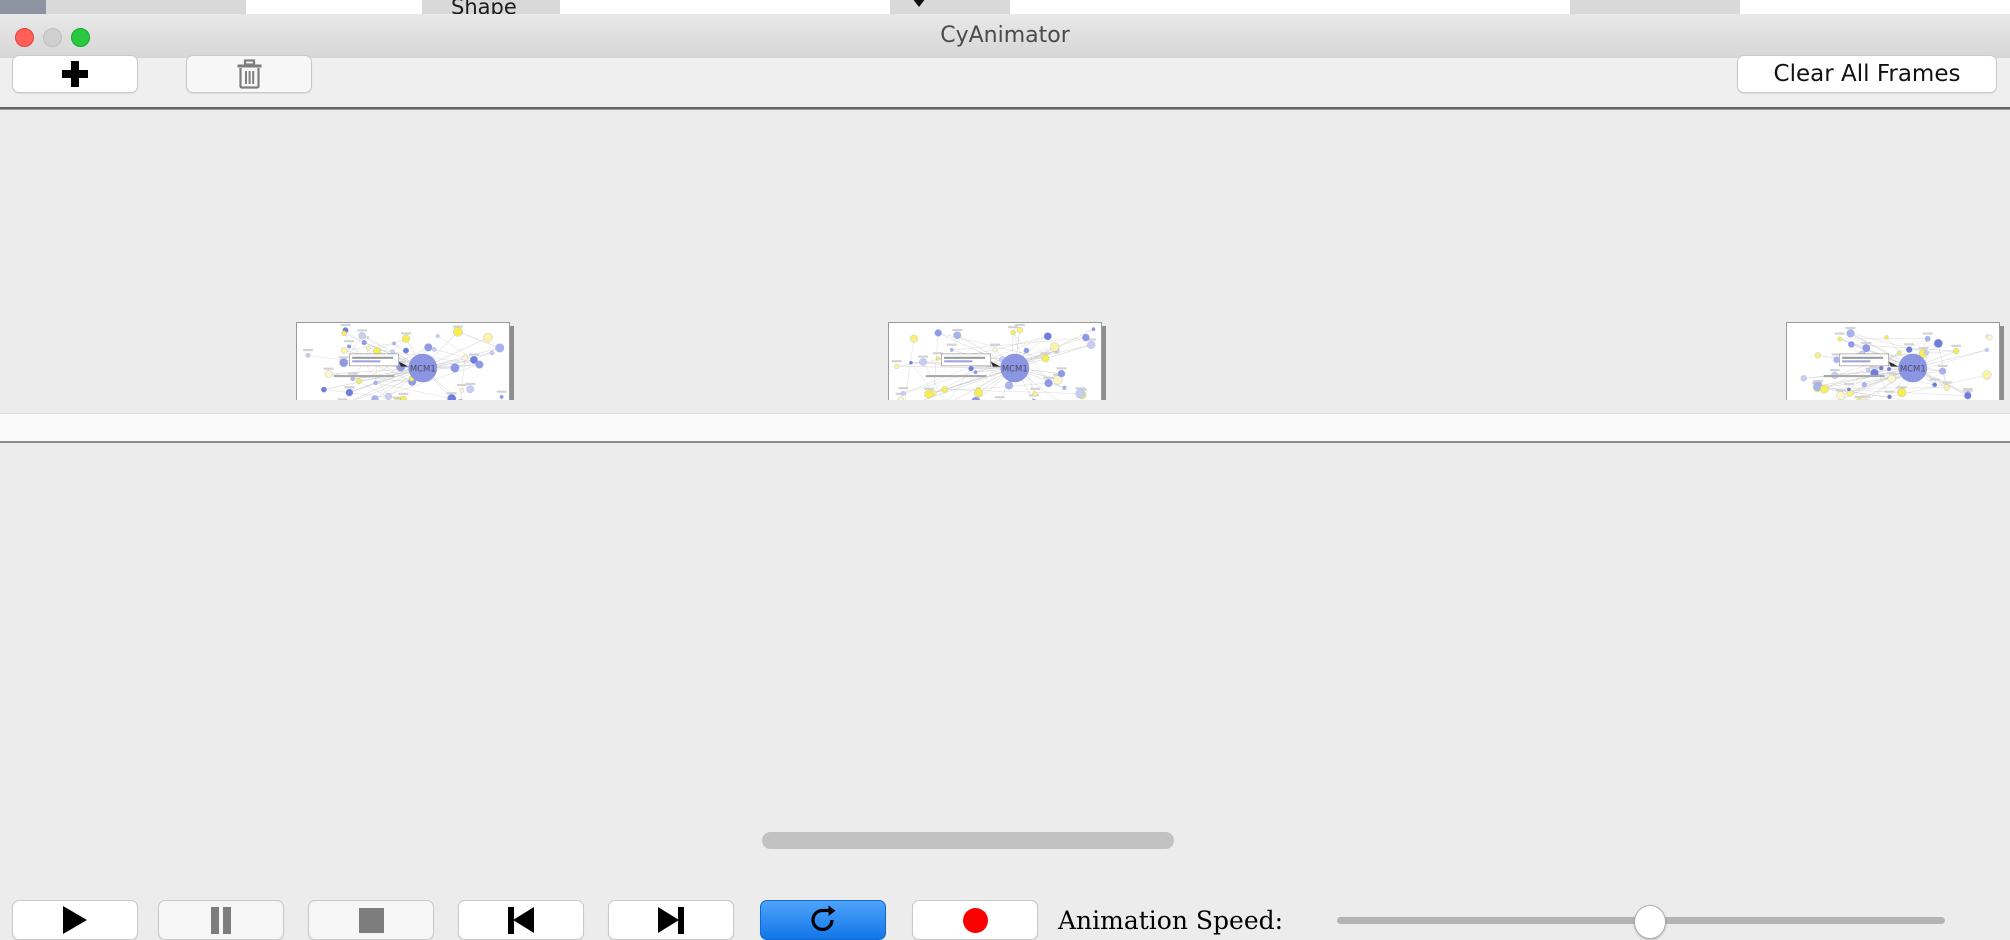 The image size is (2010, 940). I want to click on window-title: CyAnimator, so click(1005, 36).